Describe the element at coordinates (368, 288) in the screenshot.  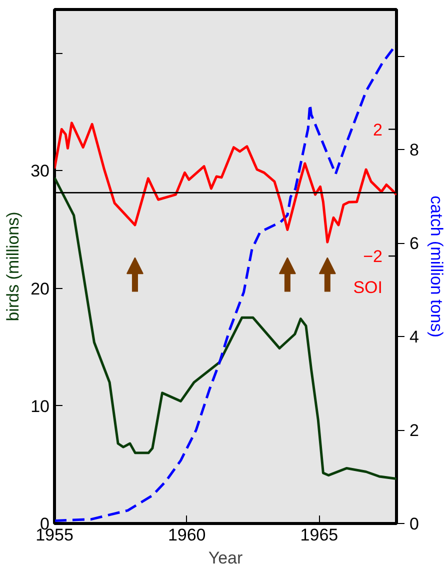
I see `y3-axis-title: SOI` at that location.